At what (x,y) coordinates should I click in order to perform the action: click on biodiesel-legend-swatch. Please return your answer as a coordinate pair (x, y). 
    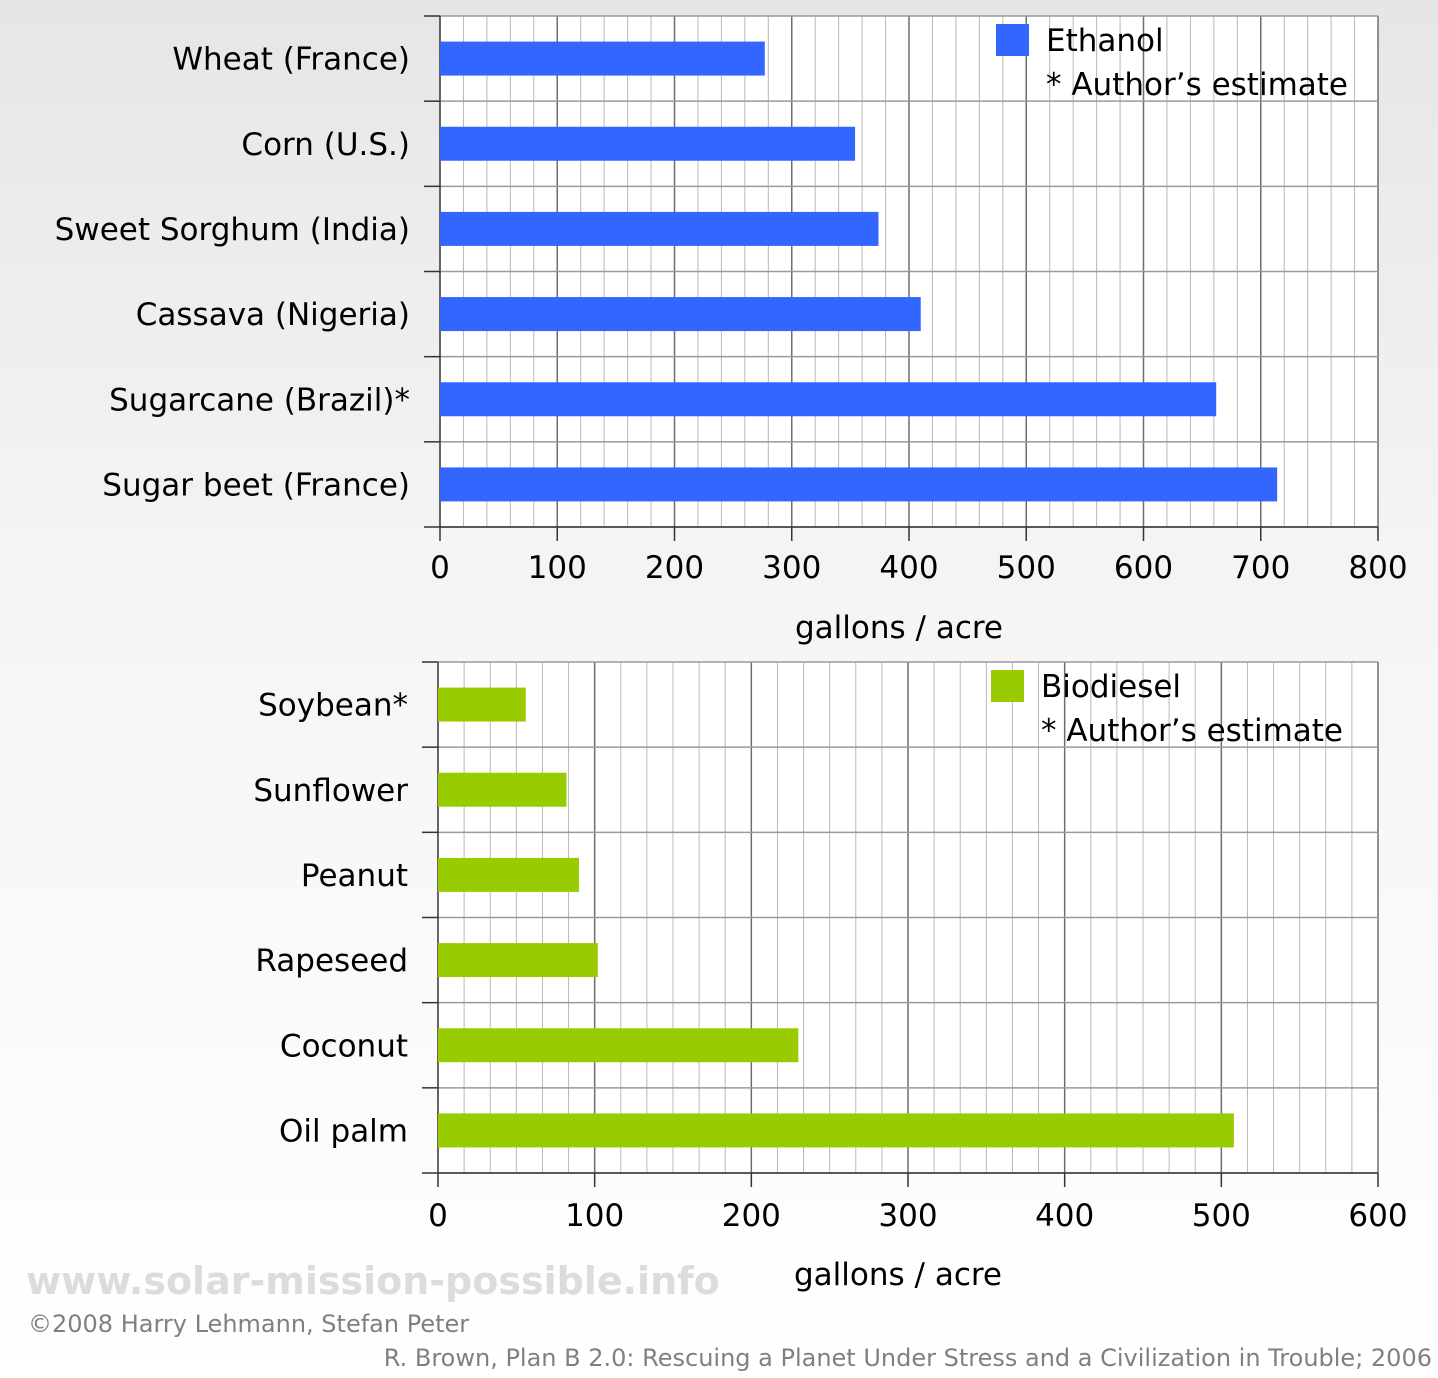
    Looking at the image, I should click on (1007, 686).